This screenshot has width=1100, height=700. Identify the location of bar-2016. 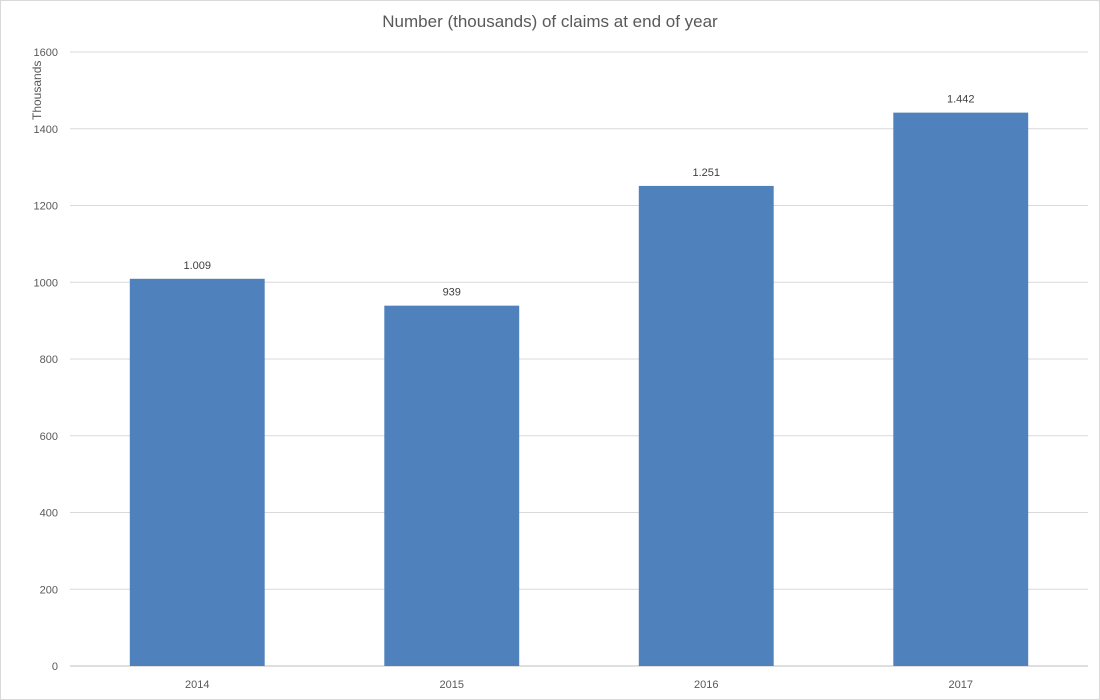
(706, 425).